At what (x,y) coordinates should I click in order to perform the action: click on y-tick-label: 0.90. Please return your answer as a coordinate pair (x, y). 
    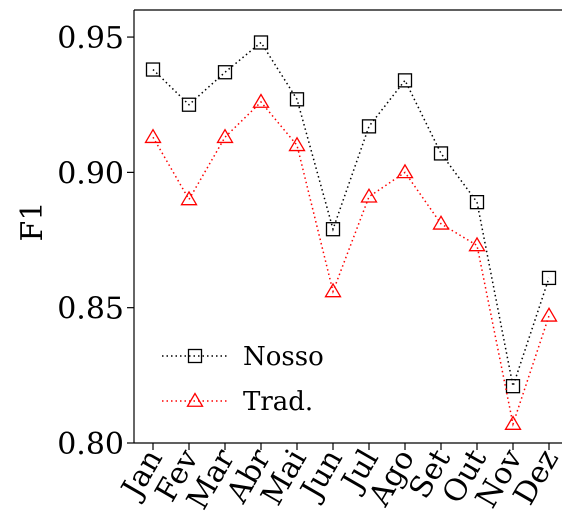
    Looking at the image, I should click on (90, 173).